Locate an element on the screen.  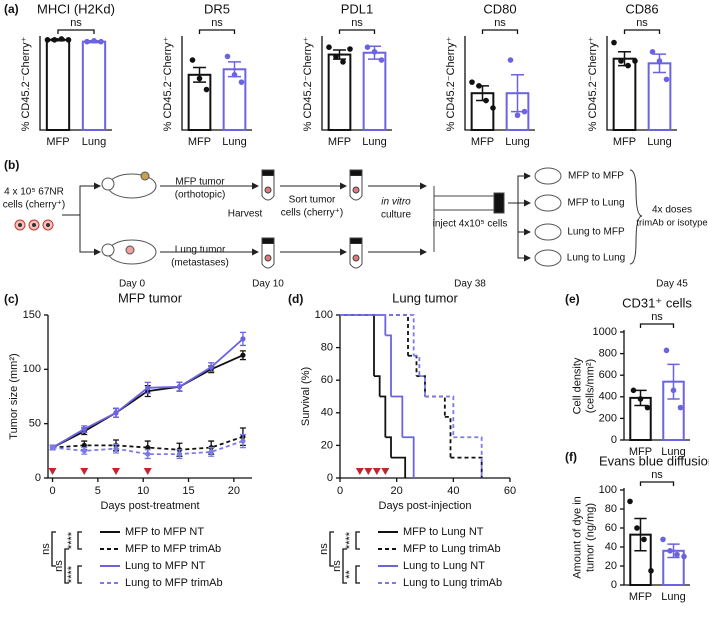
x-tick-label: 20 is located at coordinates (234, 491).